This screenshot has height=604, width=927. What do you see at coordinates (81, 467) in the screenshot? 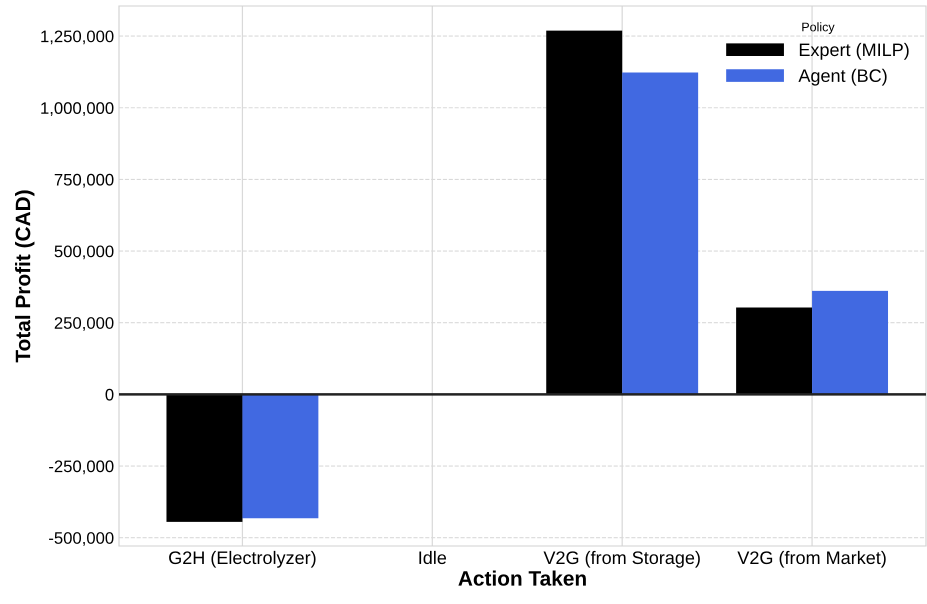
I see `y-tick-label: -250,000` at bounding box center [81, 467].